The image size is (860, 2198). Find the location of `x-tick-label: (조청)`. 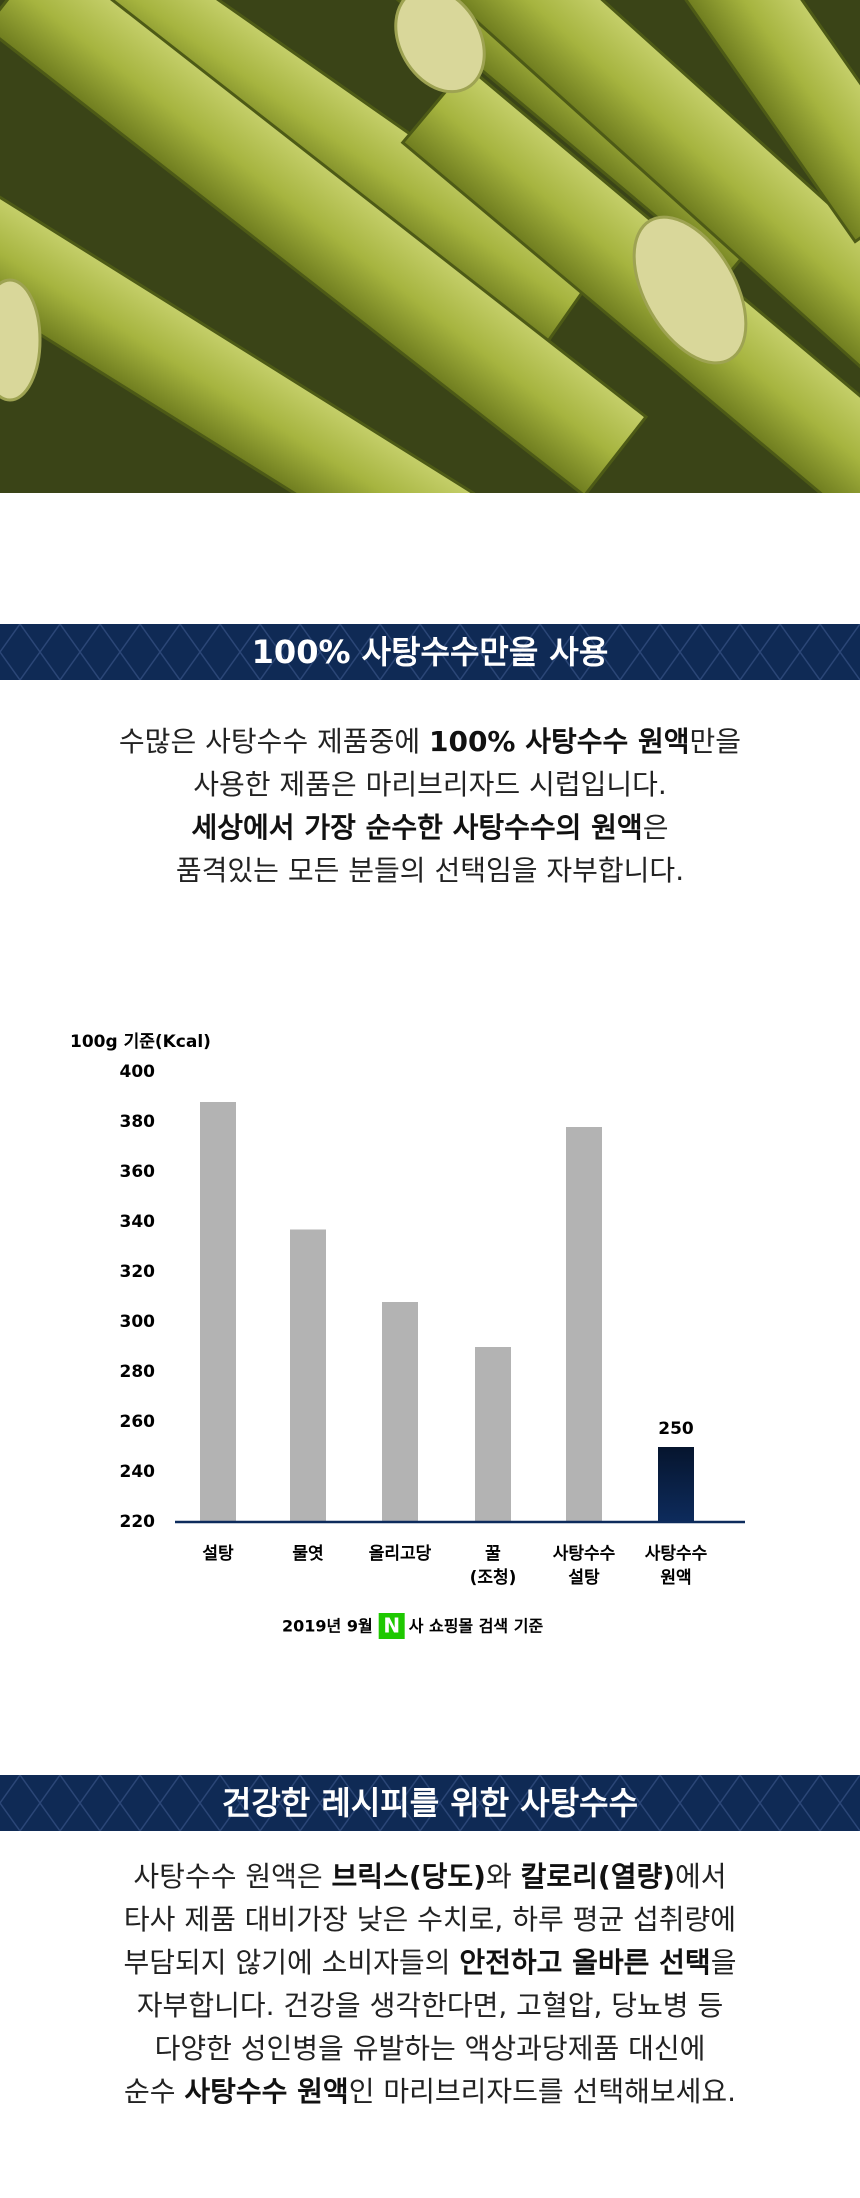

x-tick-label: (조청) is located at coordinates (493, 1577).